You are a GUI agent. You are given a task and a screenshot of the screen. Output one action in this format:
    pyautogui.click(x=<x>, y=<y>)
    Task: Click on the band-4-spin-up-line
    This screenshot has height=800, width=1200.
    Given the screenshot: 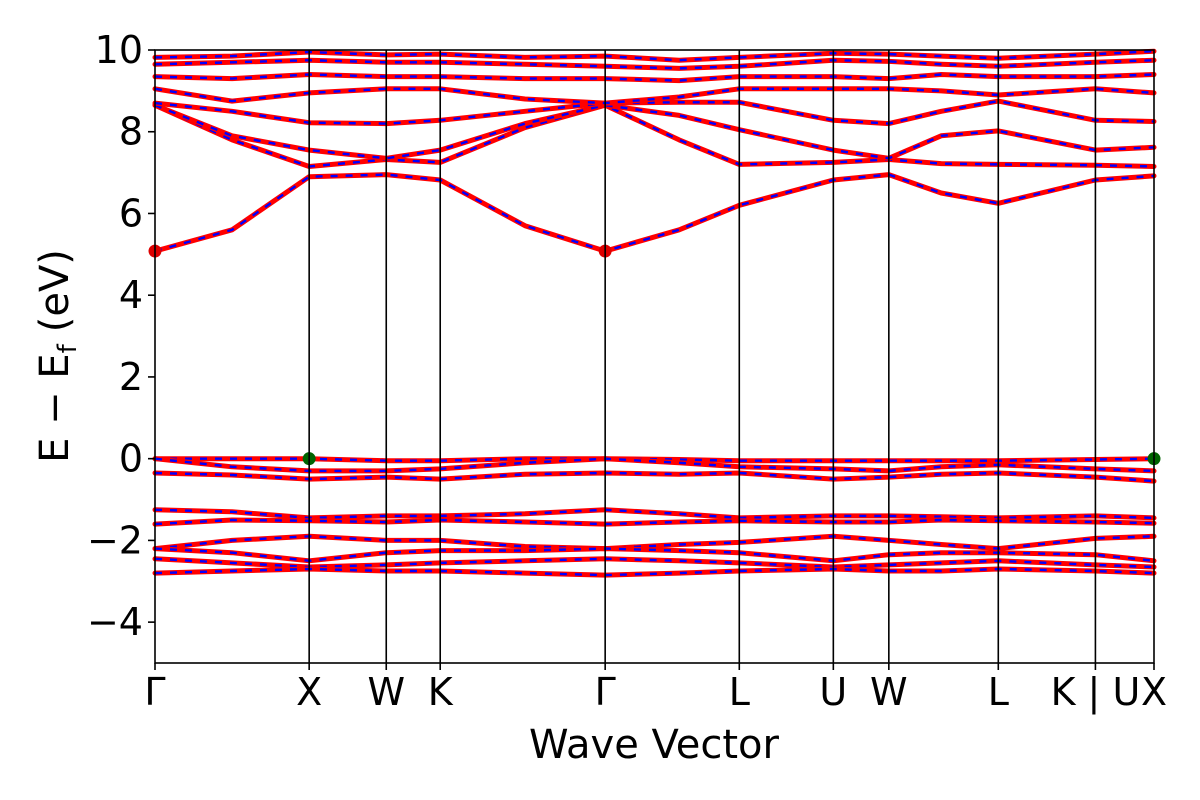 What is the action you would take?
    pyautogui.click(x=654, y=112)
    